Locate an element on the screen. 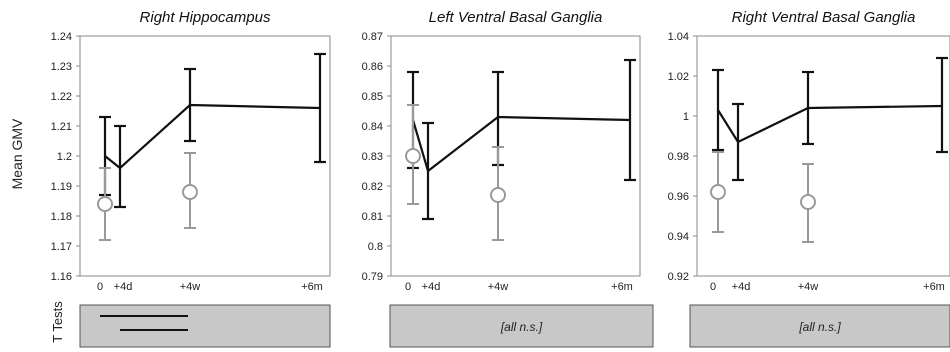  y-tick-label: 0.98 is located at coordinates (678, 157).